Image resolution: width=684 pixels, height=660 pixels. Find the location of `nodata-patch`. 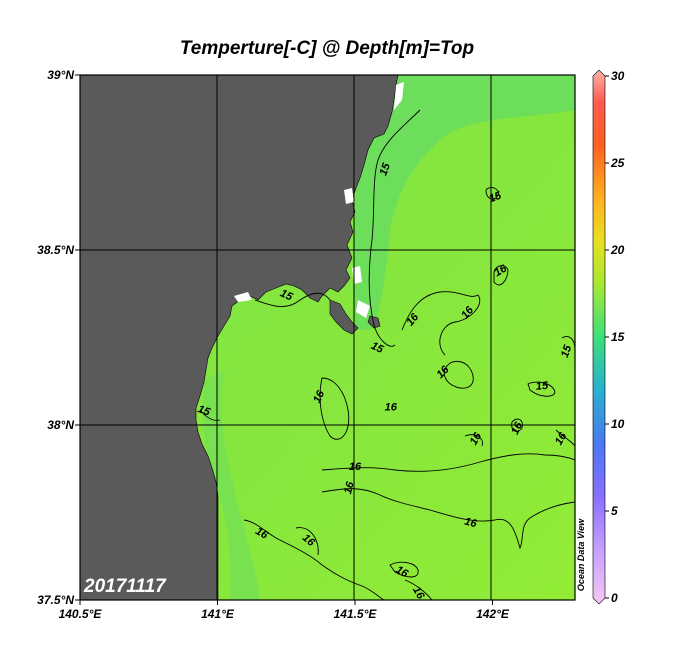

nodata-patch is located at coordinates (399, 96).